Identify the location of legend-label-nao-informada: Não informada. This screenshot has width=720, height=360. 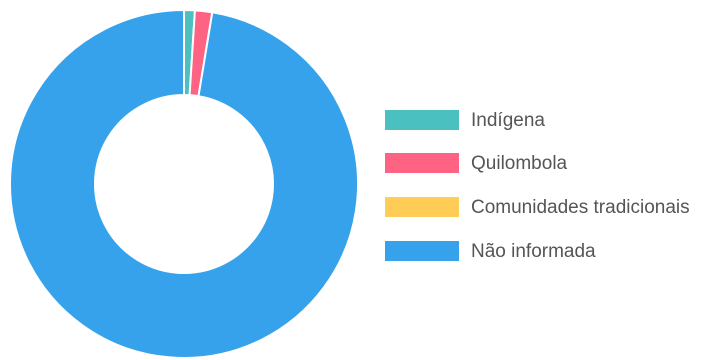
(533, 251).